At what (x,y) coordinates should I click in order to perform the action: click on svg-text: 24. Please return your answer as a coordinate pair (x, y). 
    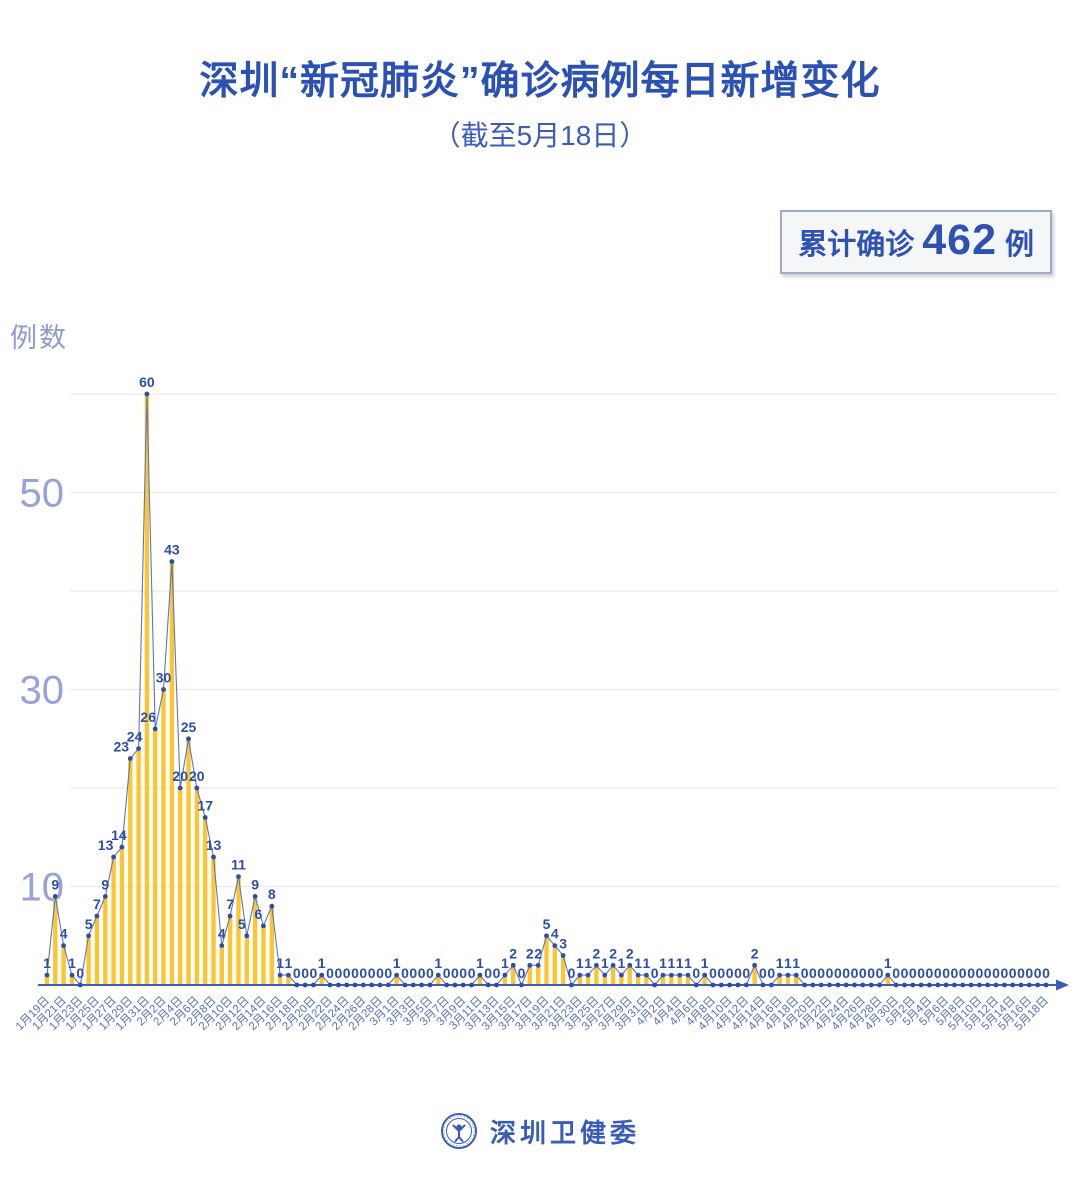
    Looking at the image, I should click on (135, 737).